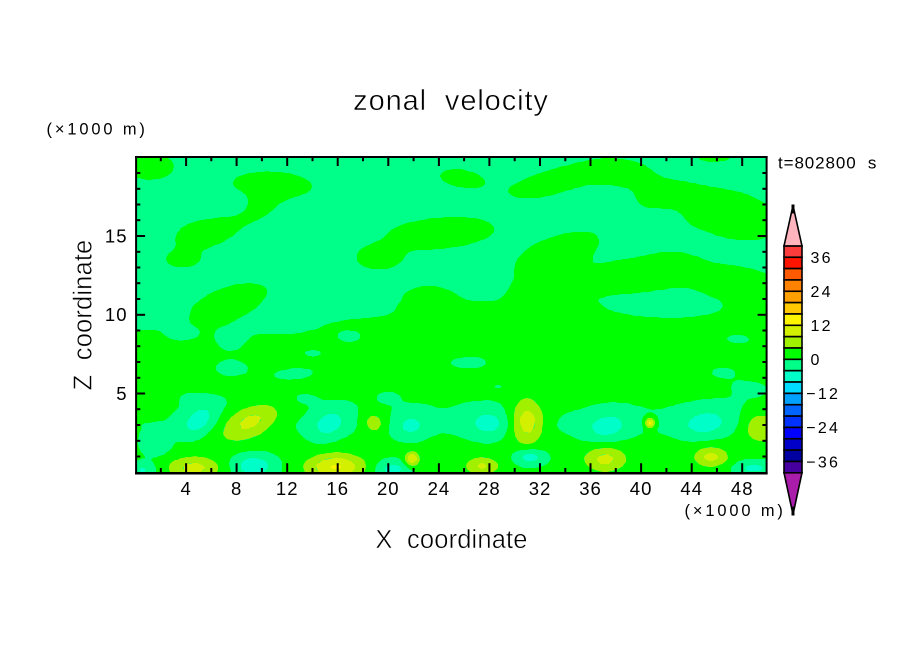 The height and width of the screenshot is (654, 904). Describe the element at coordinates (451, 101) in the screenshot. I see `svg-text: zonal velocity` at that location.